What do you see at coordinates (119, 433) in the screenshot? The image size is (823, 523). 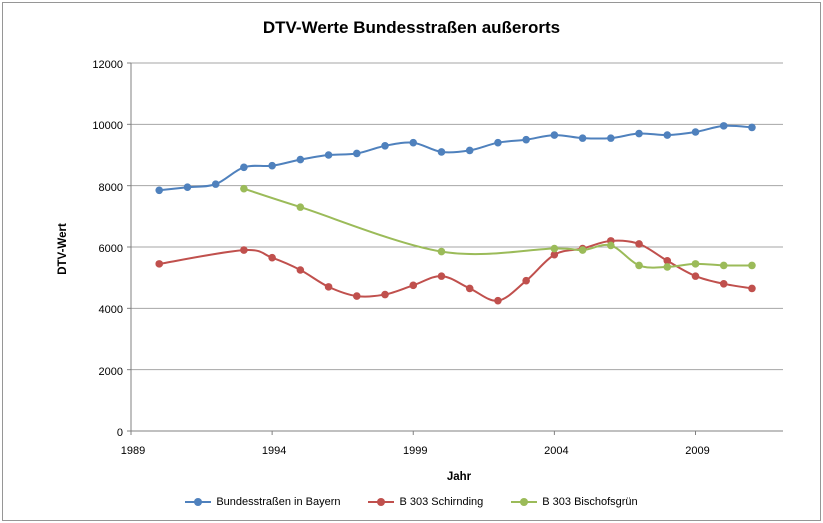 I see `y-tick-label: 0` at bounding box center [119, 433].